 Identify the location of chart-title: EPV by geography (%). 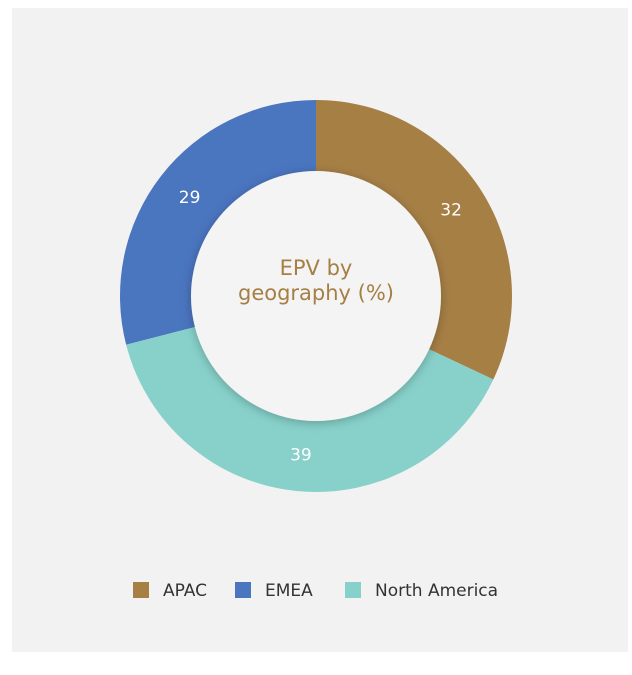
(315, 280).